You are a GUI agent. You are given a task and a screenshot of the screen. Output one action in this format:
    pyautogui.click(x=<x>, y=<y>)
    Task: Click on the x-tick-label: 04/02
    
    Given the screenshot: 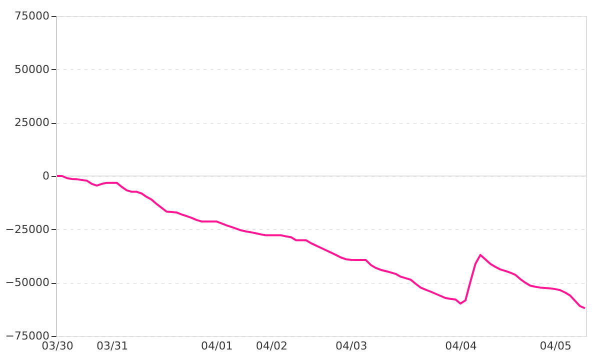 What is the action you would take?
    pyautogui.click(x=272, y=346)
    